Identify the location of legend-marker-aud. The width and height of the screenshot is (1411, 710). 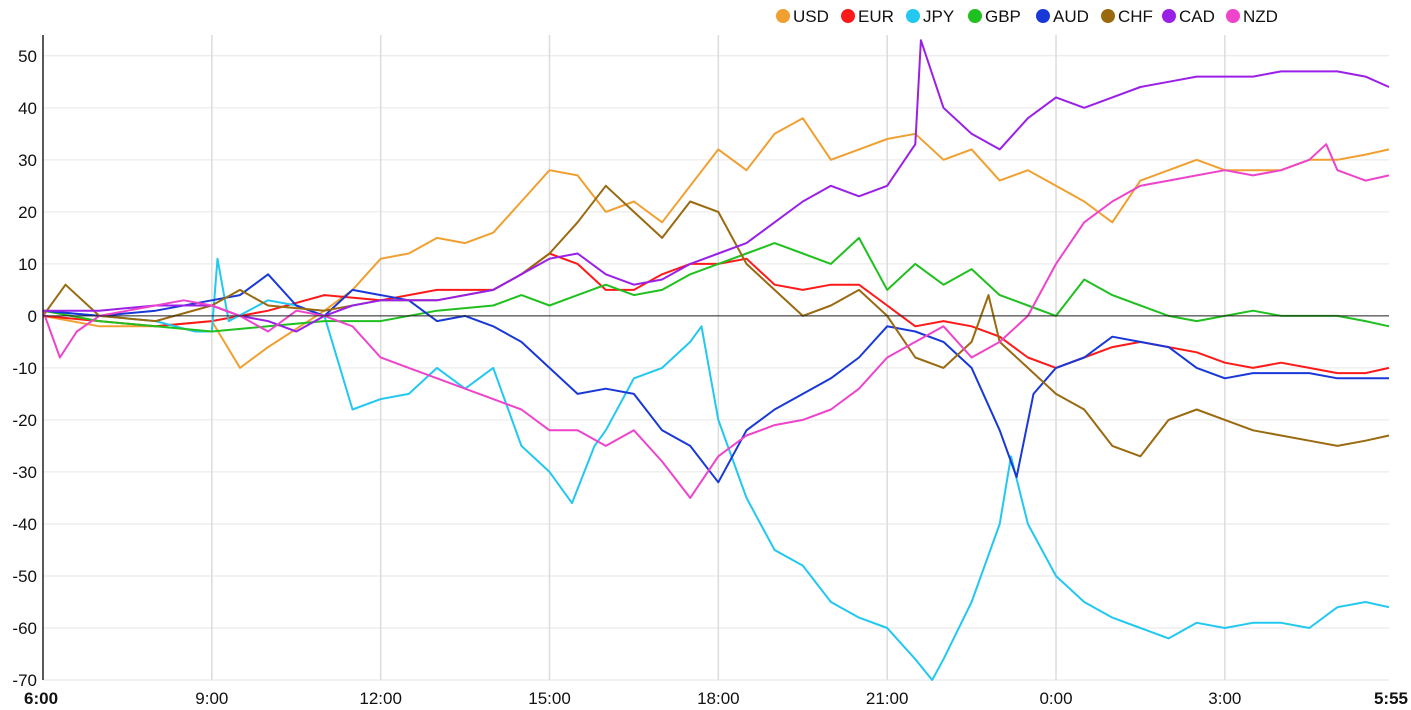
(1043, 16).